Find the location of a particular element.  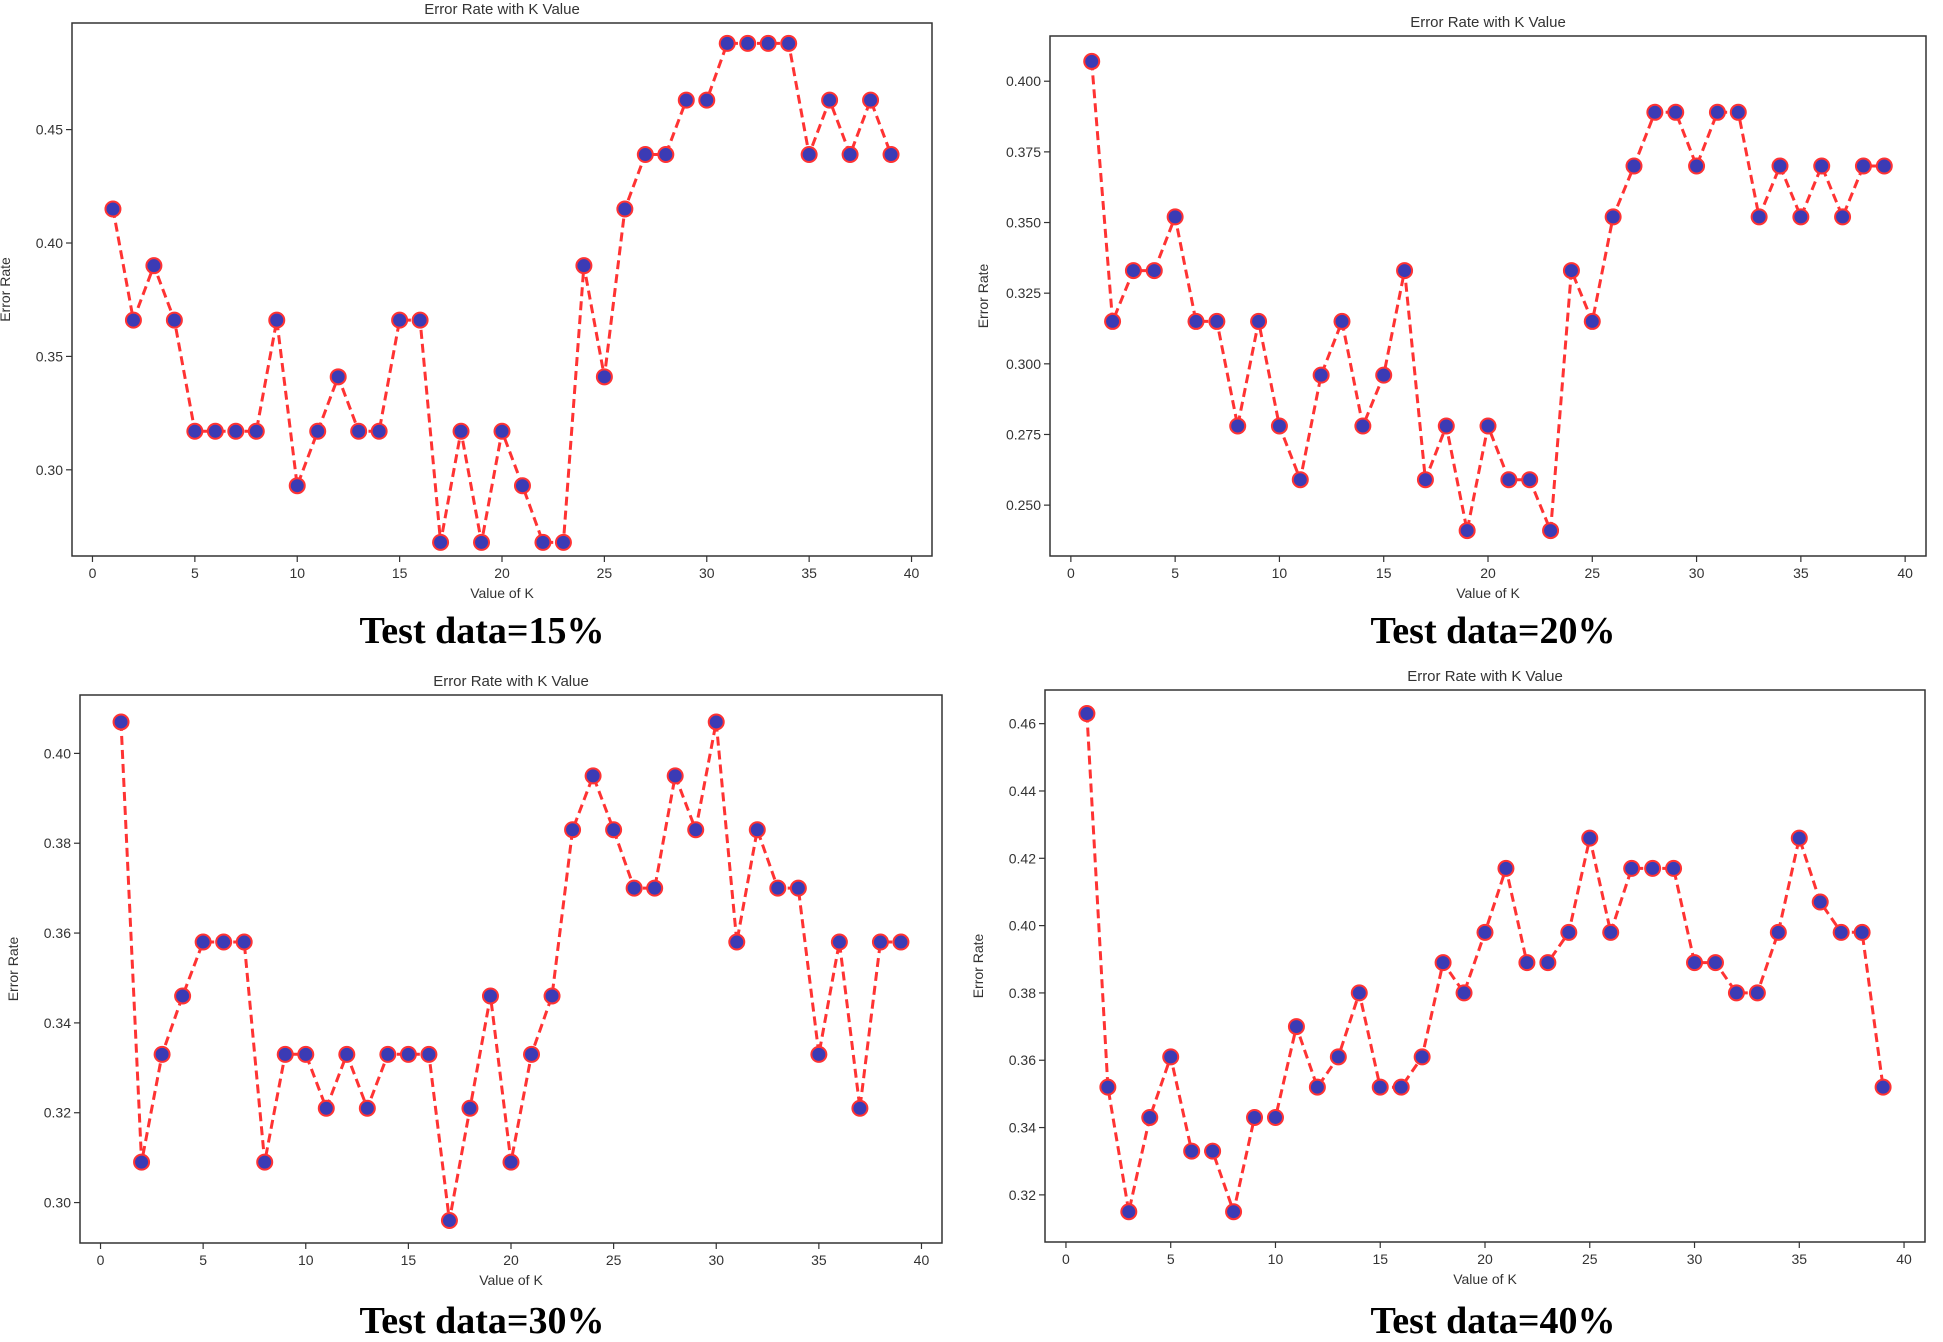

x-tick-label: 5 is located at coordinates (1175, 573).